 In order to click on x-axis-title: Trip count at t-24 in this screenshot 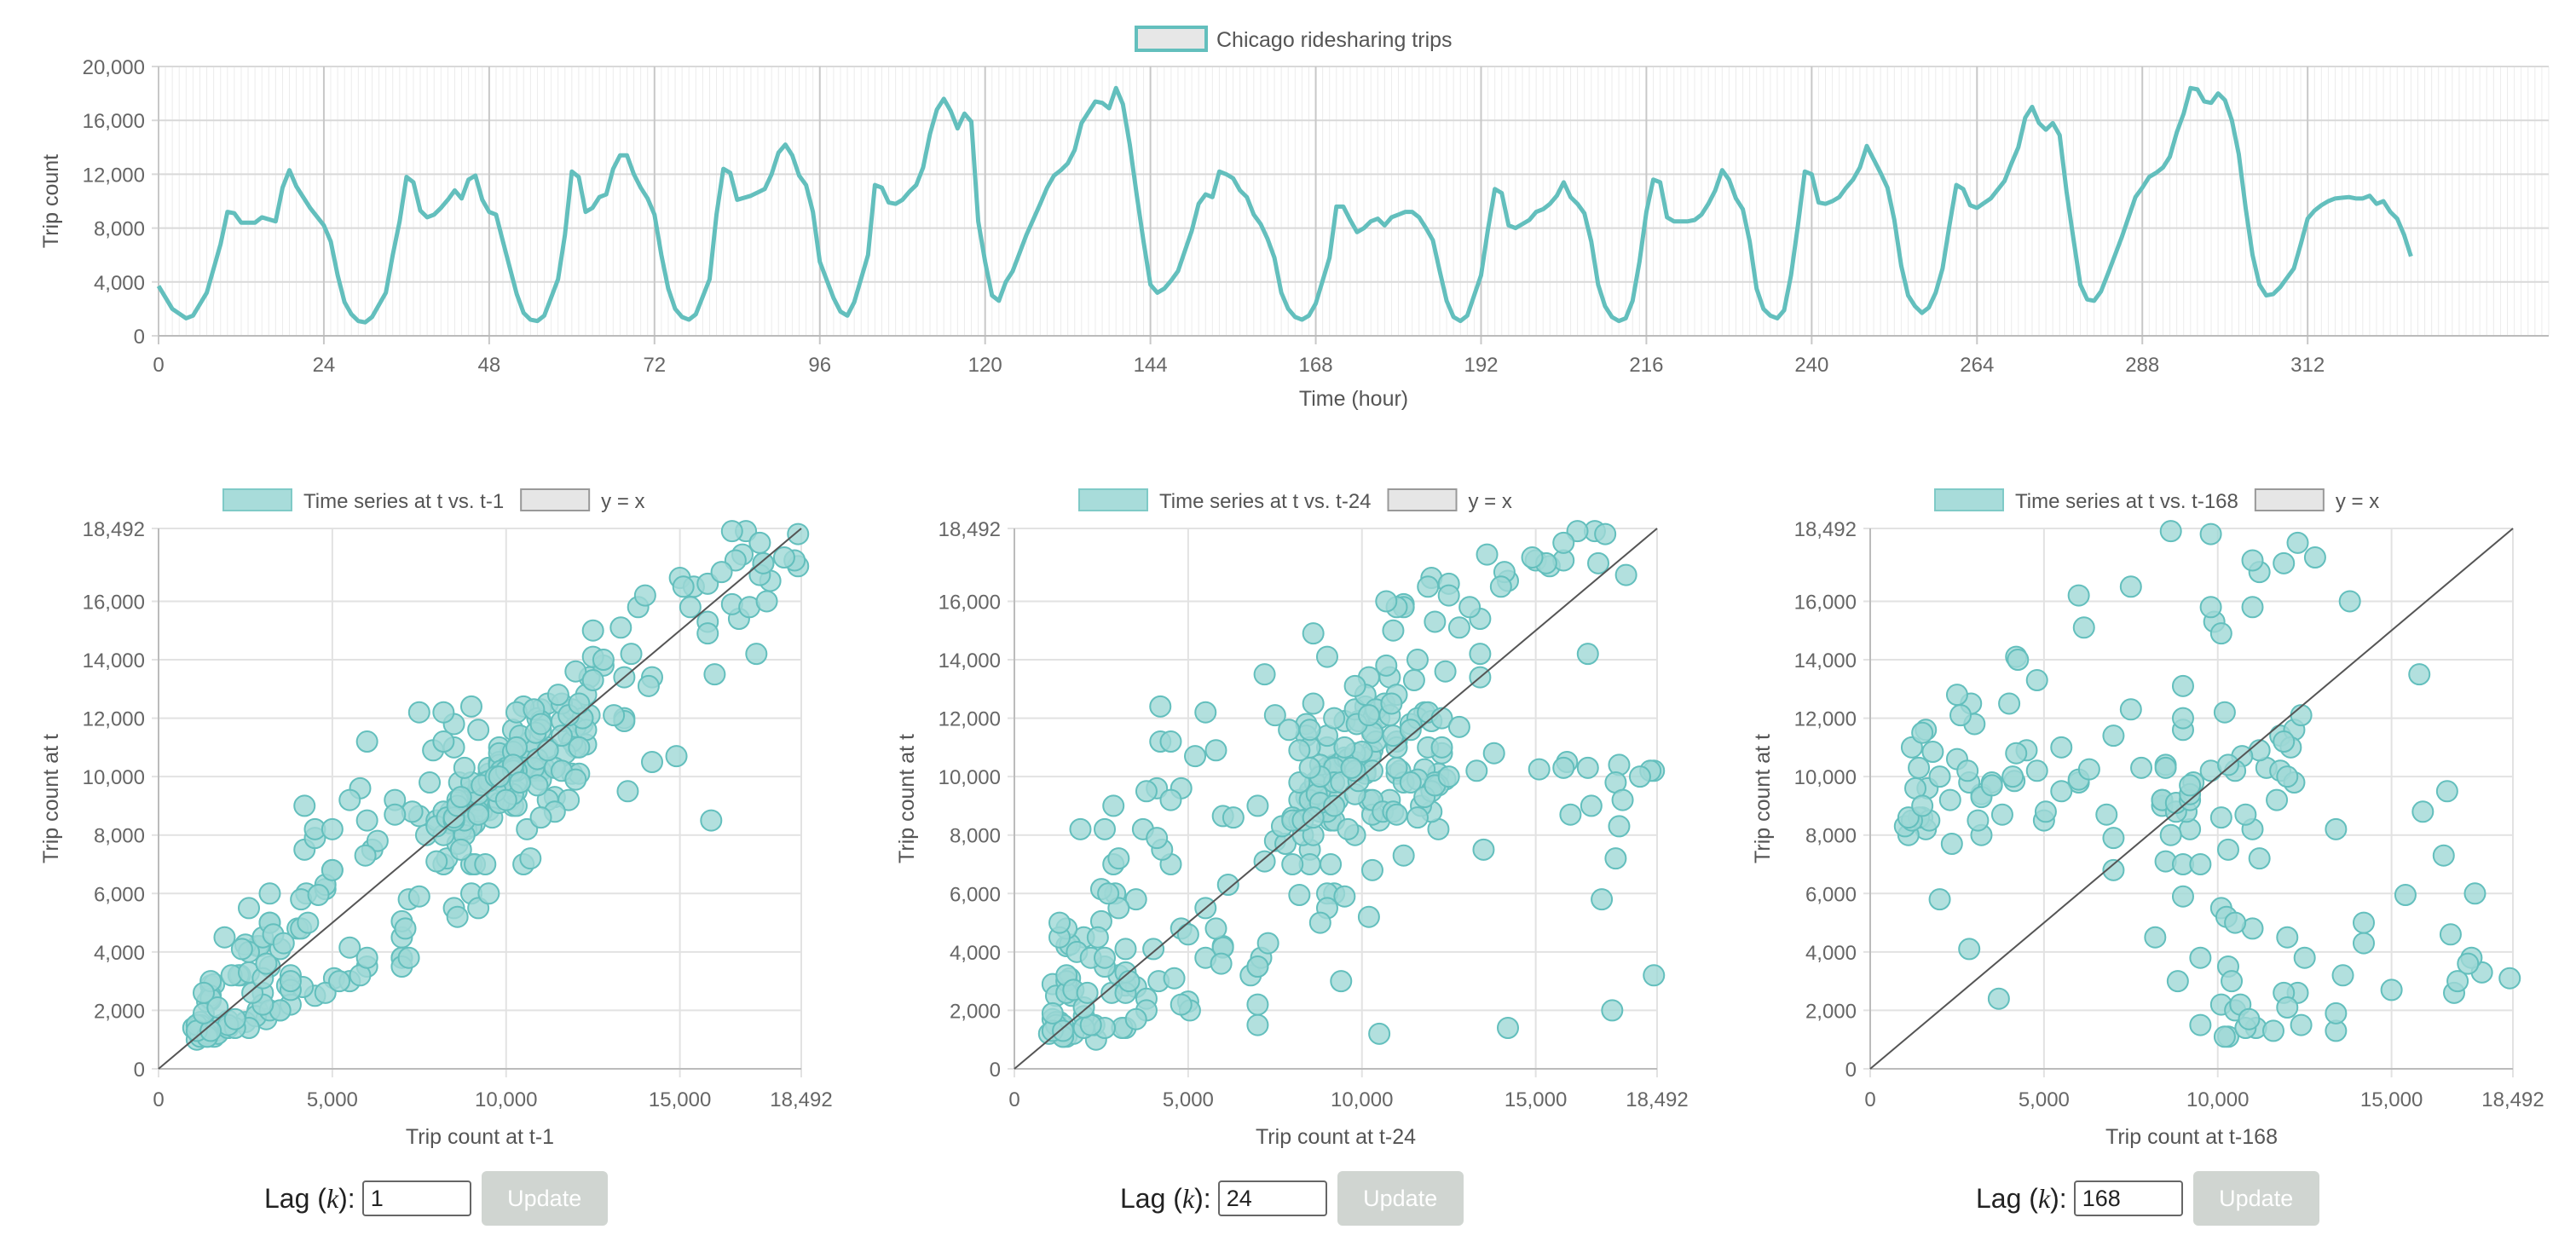, I will do `click(1336, 1137)`.